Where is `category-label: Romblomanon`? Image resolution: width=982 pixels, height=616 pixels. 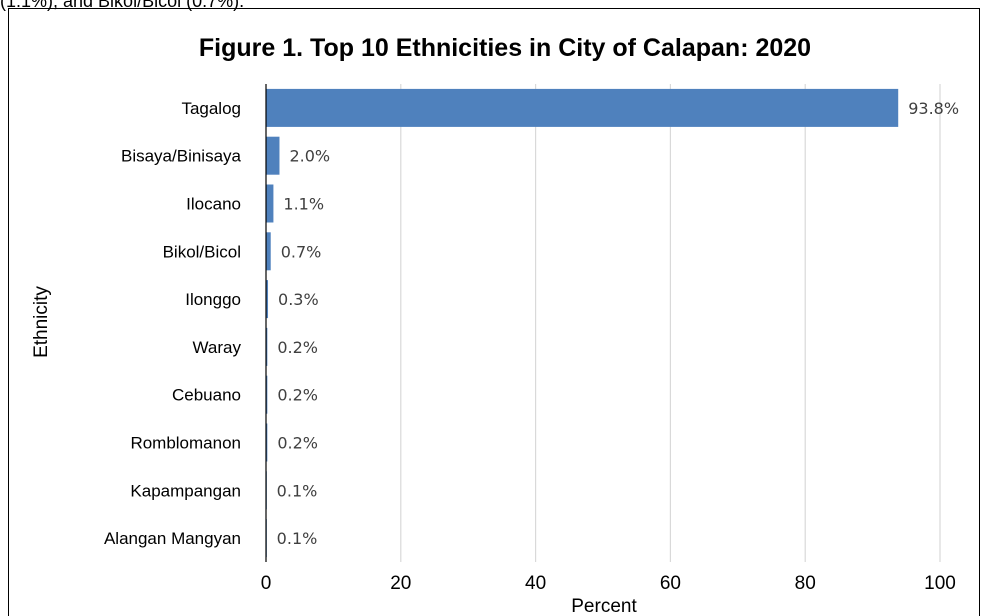
category-label: Romblomanon is located at coordinates (185, 443).